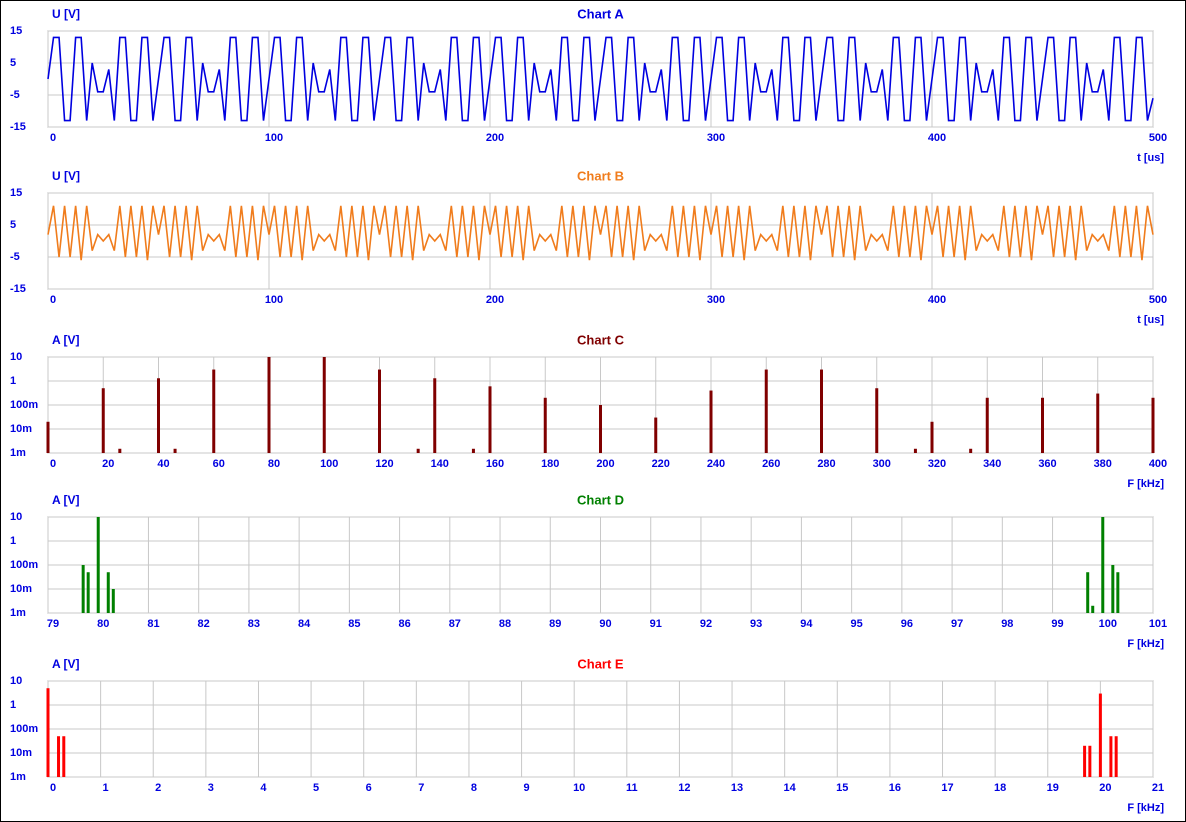 The width and height of the screenshot is (1186, 822). What do you see at coordinates (153, 624) in the screenshot?
I see `x-tick-label: 81` at bounding box center [153, 624].